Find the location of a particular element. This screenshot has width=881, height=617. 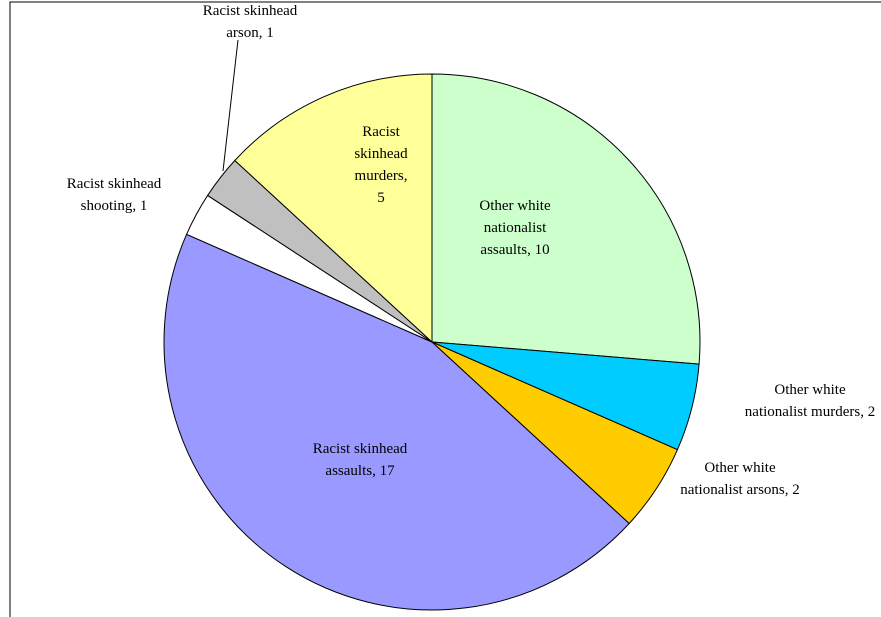

slice-label-racist-skinhead-murders: Racist skinhead murders, 5 is located at coordinates (381, 165).